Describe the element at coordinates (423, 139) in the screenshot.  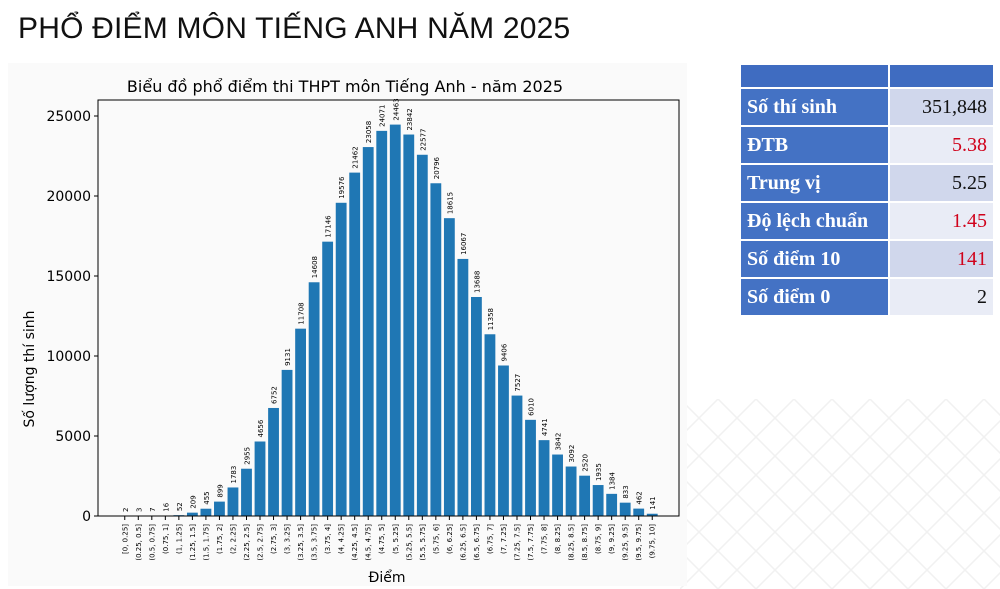
I see `bar-value-label: 22577` at that location.